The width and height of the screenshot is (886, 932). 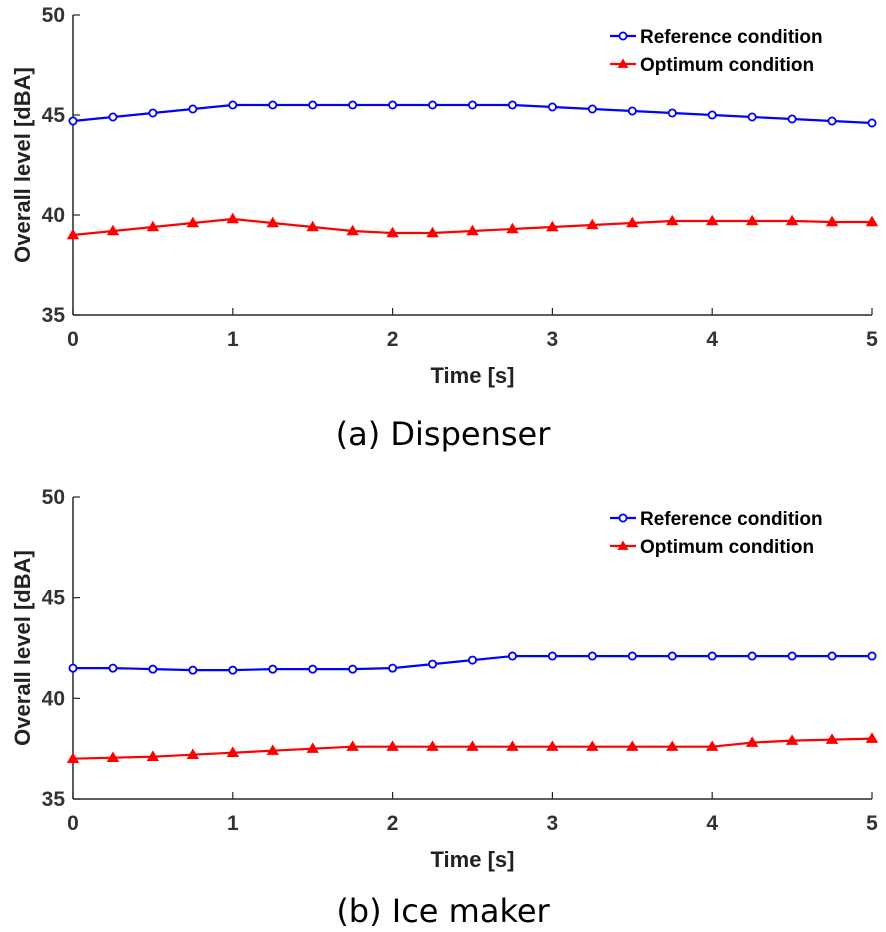 I want to click on chart-a-legend-reference-label: Reference condition, so click(x=731, y=37).